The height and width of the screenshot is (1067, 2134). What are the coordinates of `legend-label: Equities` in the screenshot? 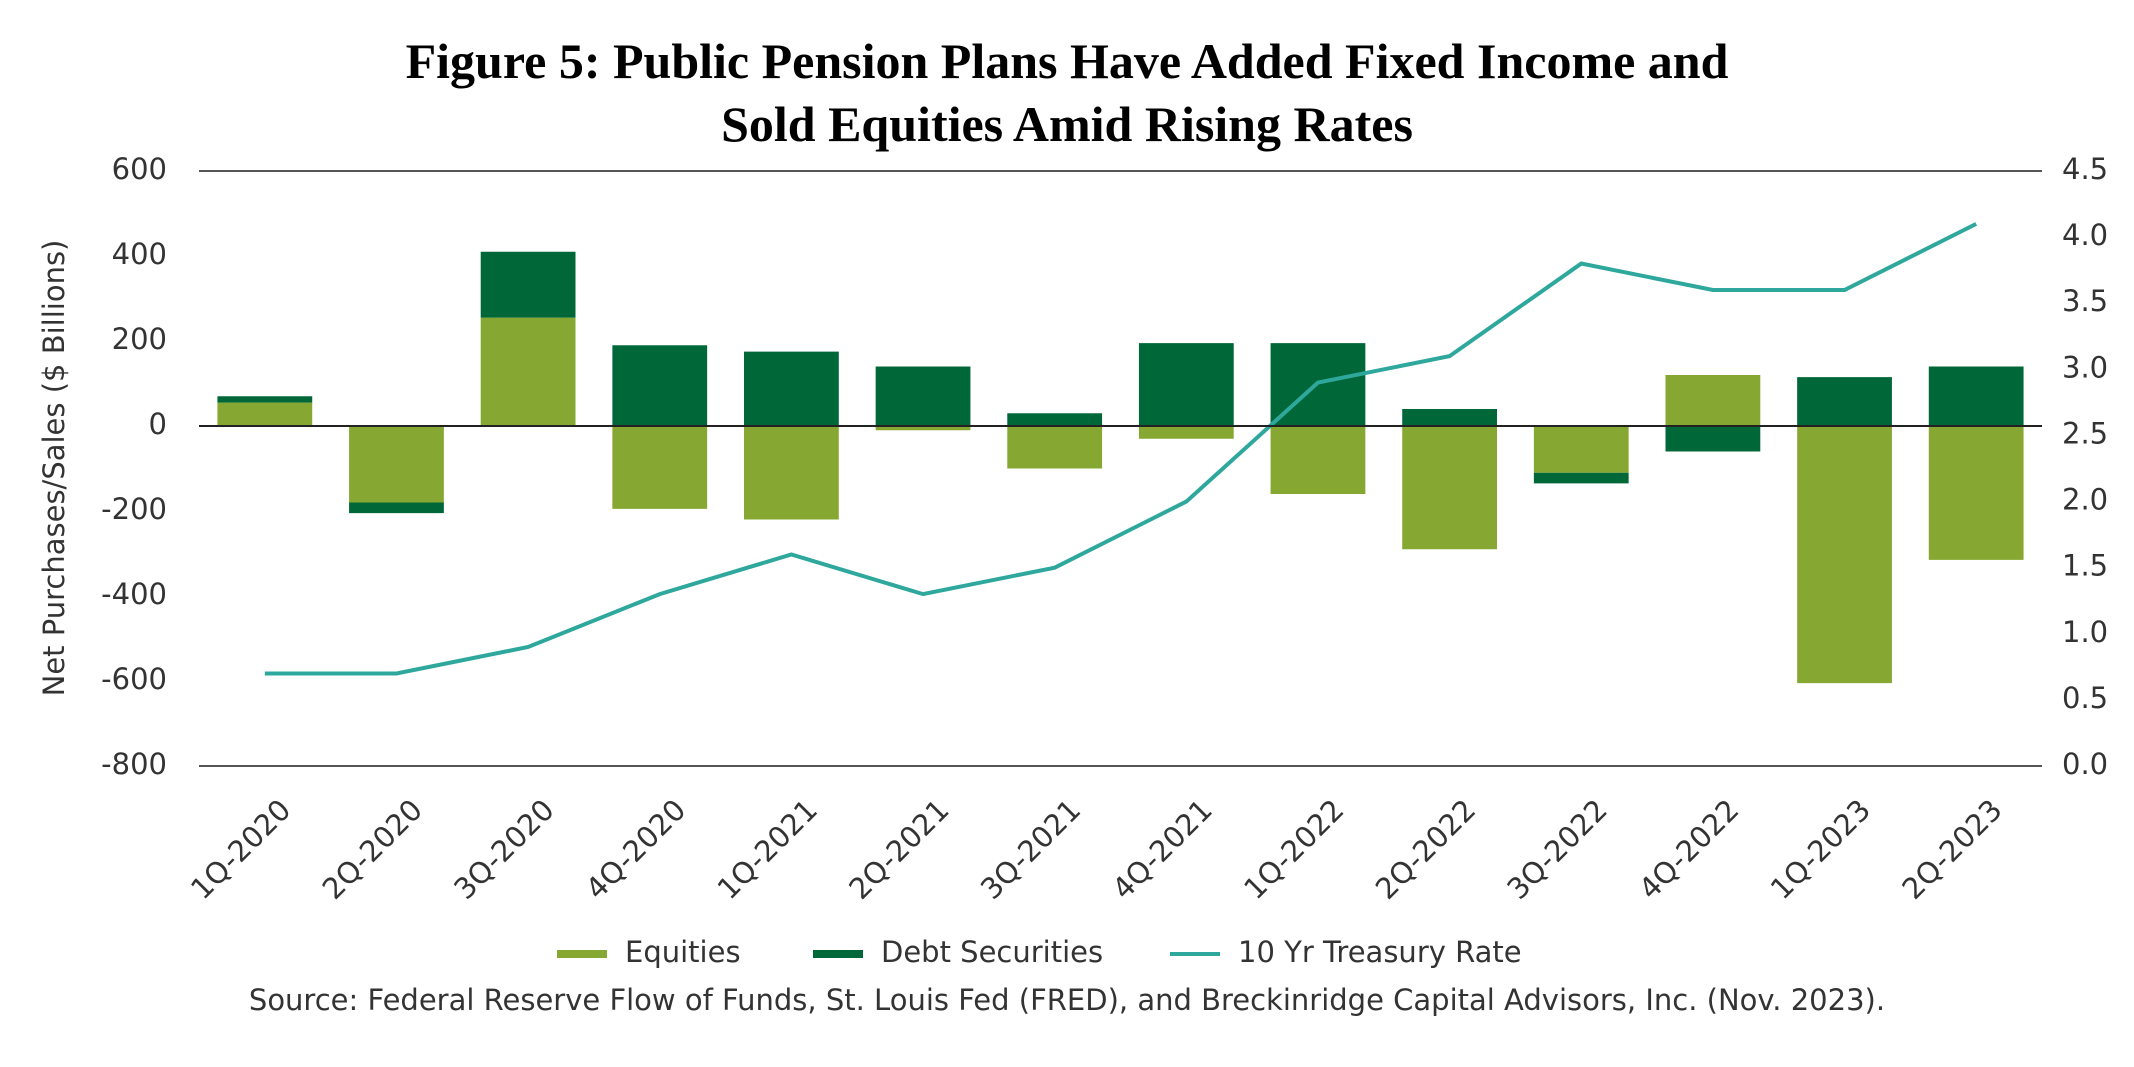 It's located at (683, 952).